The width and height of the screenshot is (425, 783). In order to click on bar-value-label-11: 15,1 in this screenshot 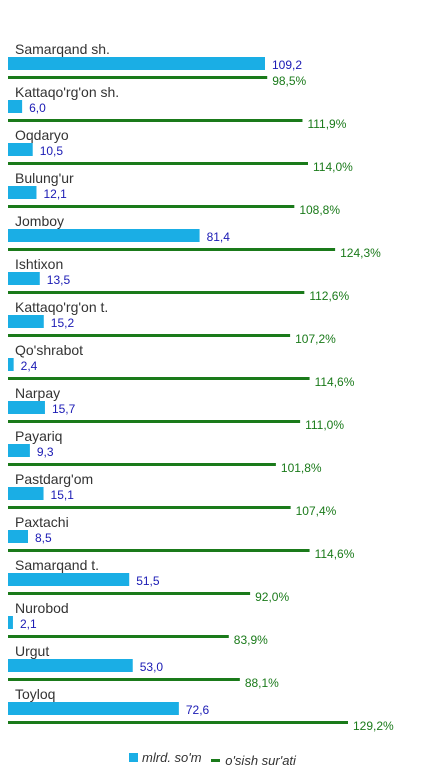, I will do `click(63, 495)`.